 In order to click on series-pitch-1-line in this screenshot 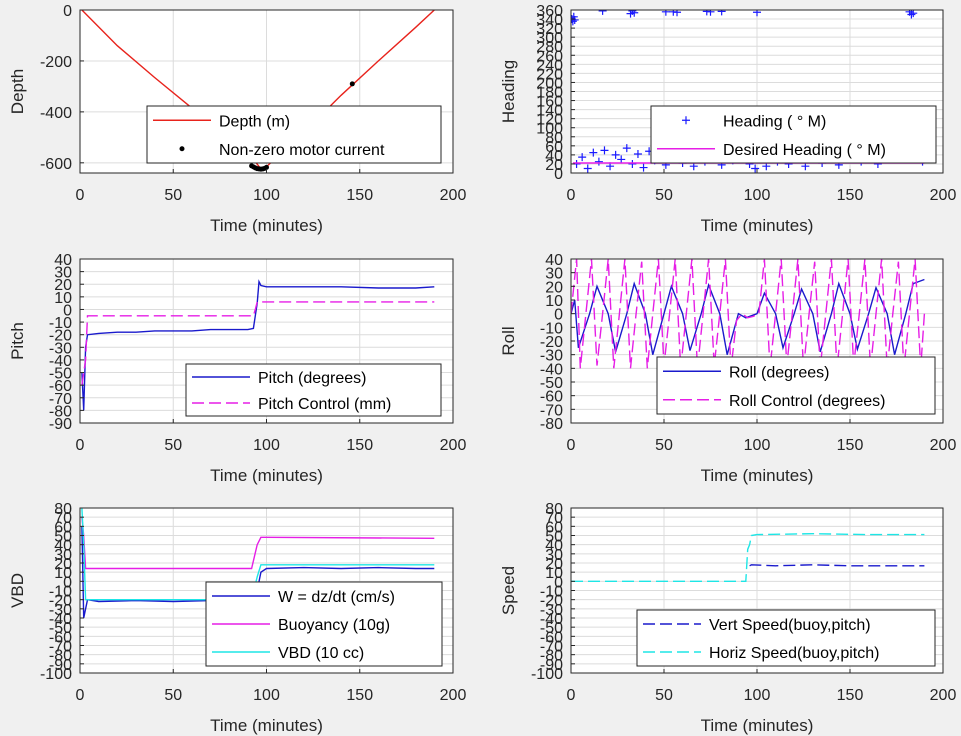, I will do `click(258, 343)`.